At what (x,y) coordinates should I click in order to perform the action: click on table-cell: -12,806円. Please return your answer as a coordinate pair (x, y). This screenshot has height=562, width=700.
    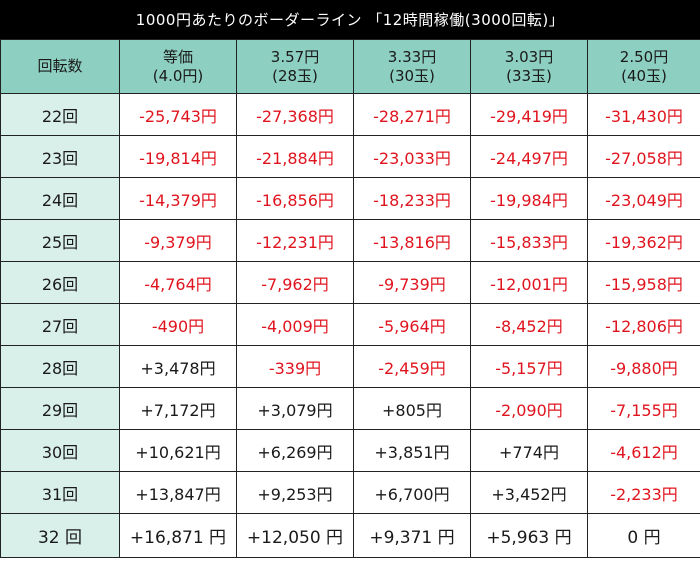
    Looking at the image, I should click on (643, 324).